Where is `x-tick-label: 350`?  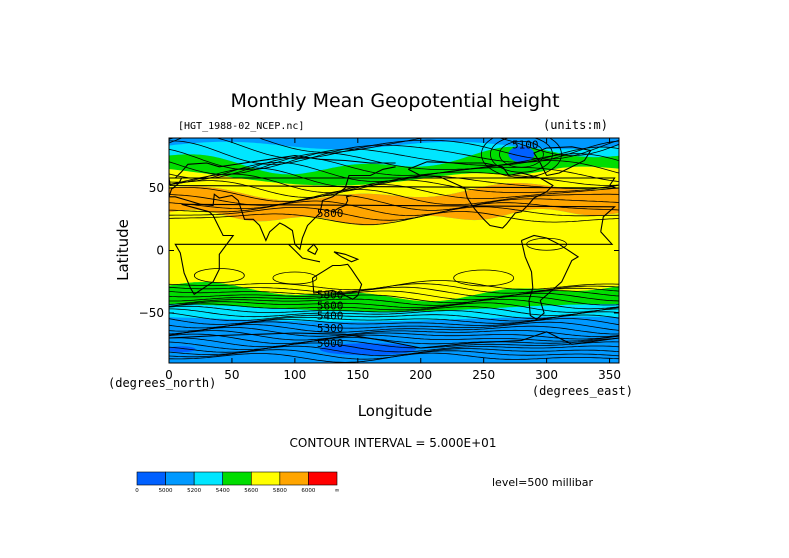
x-tick-label: 350 is located at coordinates (609, 375).